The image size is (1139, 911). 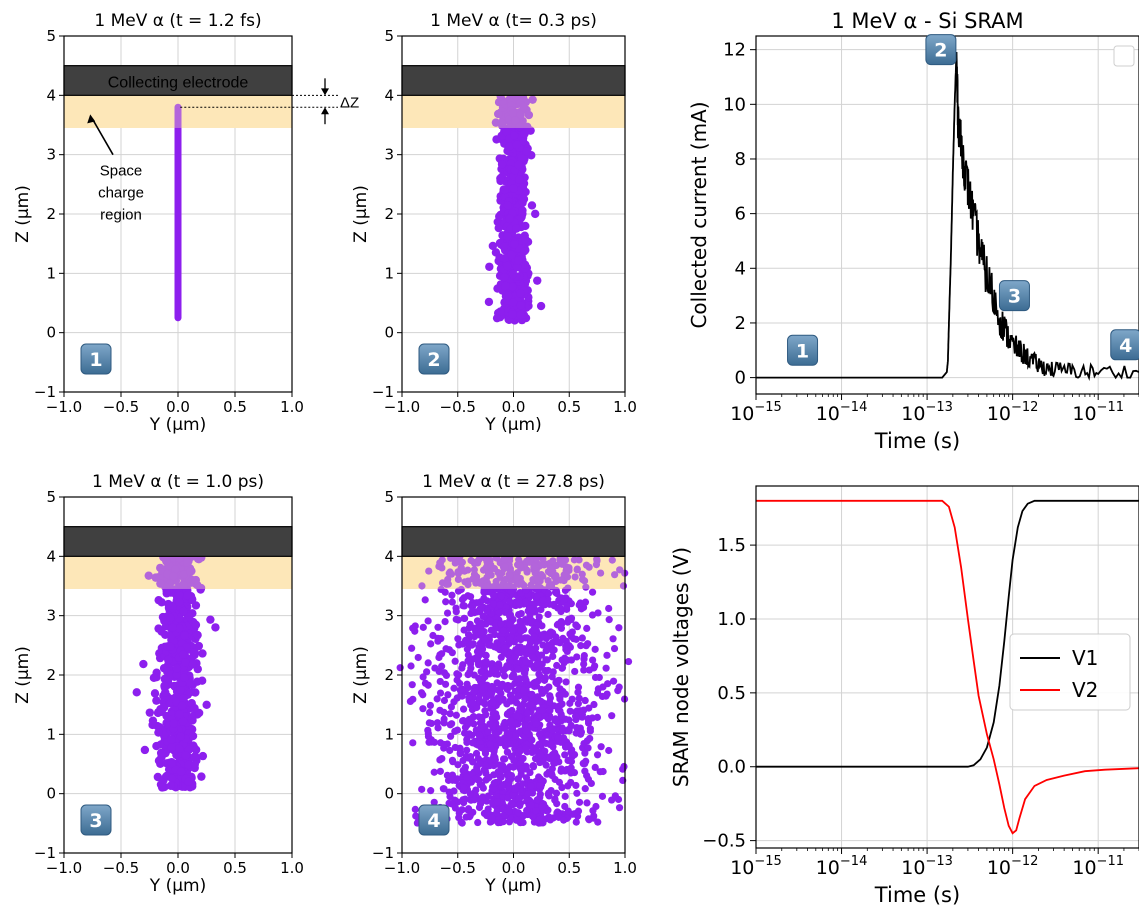 What do you see at coordinates (178, 868) in the screenshot?
I see `x-tick-label: 0.0` at bounding box center [178, 868].